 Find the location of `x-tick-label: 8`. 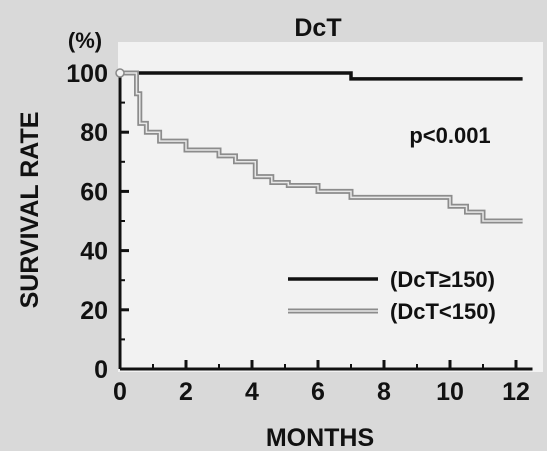

x-tick-label: 8 is located at coordinates (384, 392).